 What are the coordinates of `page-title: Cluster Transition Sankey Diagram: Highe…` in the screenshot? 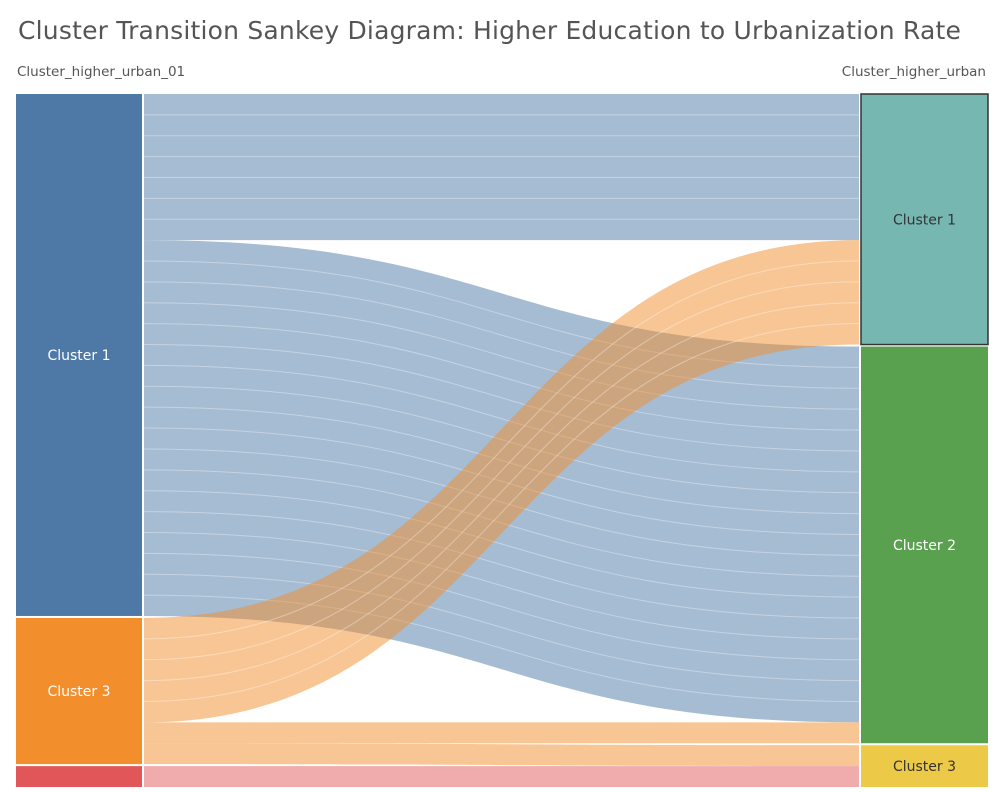 It's located at (490, 30).